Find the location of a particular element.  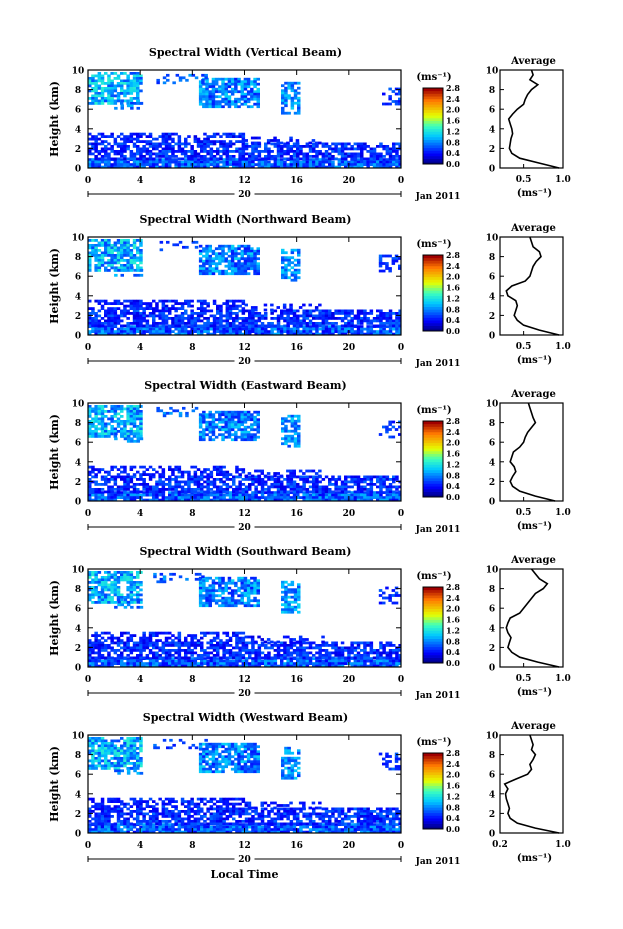

colorbar-segment is located at coordinates (433, 103).